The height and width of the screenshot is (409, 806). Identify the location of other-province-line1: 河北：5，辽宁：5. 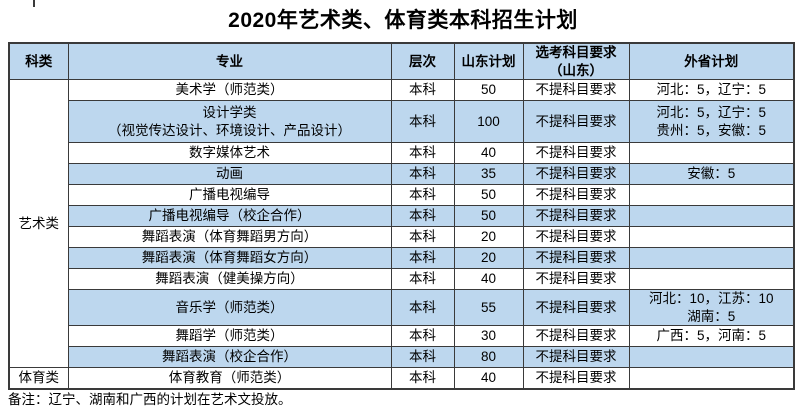
(711, 113).